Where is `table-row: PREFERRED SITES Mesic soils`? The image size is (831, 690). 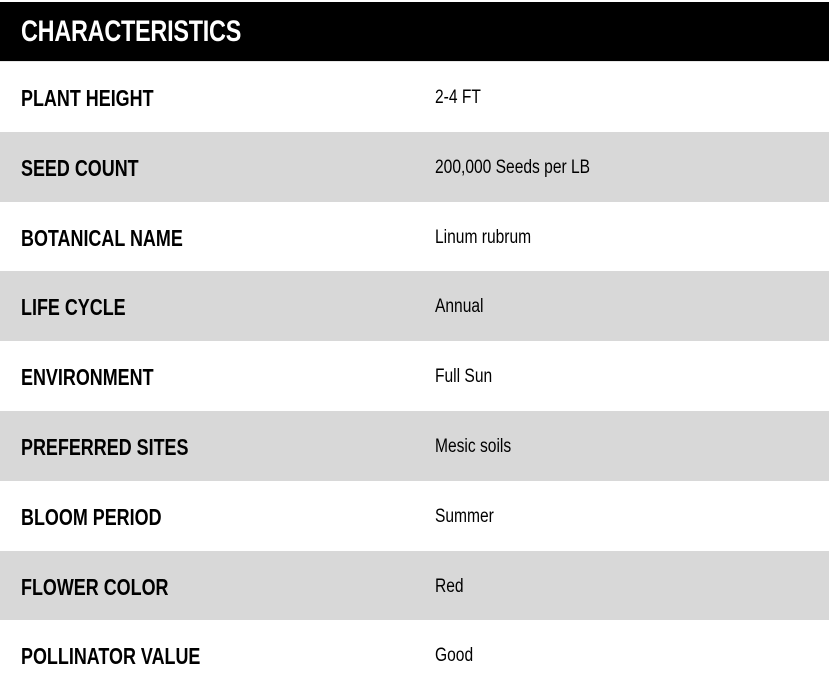
table-row: PREFERRED SITES Mesic soils is located at coordinates (414, 445).